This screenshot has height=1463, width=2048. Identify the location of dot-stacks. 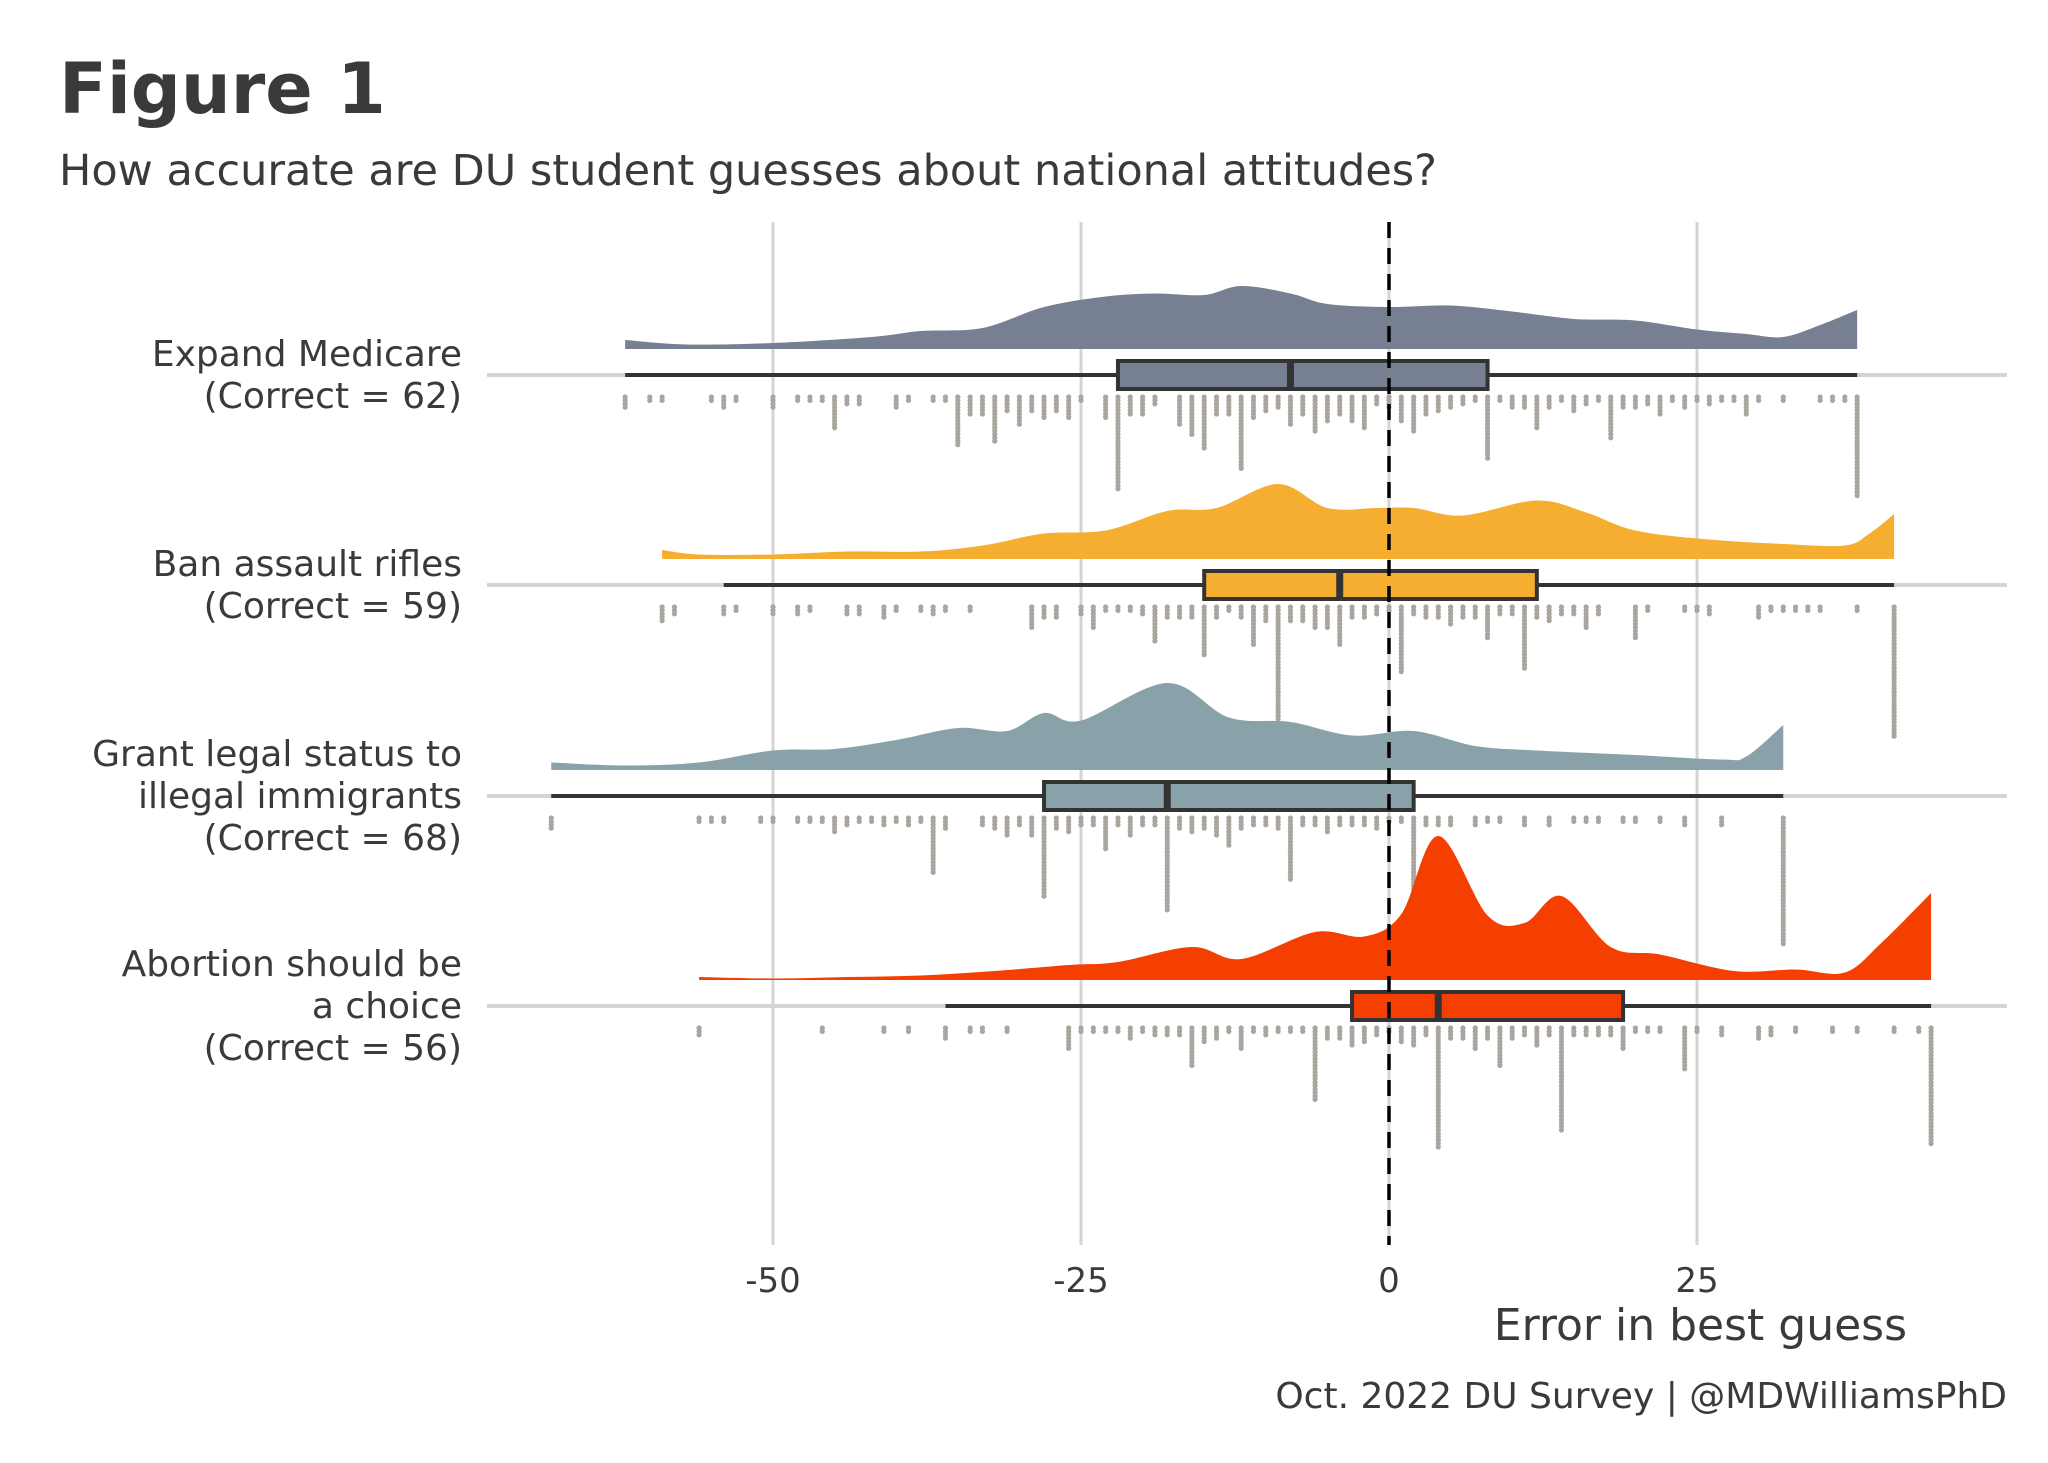
(1241, 446).